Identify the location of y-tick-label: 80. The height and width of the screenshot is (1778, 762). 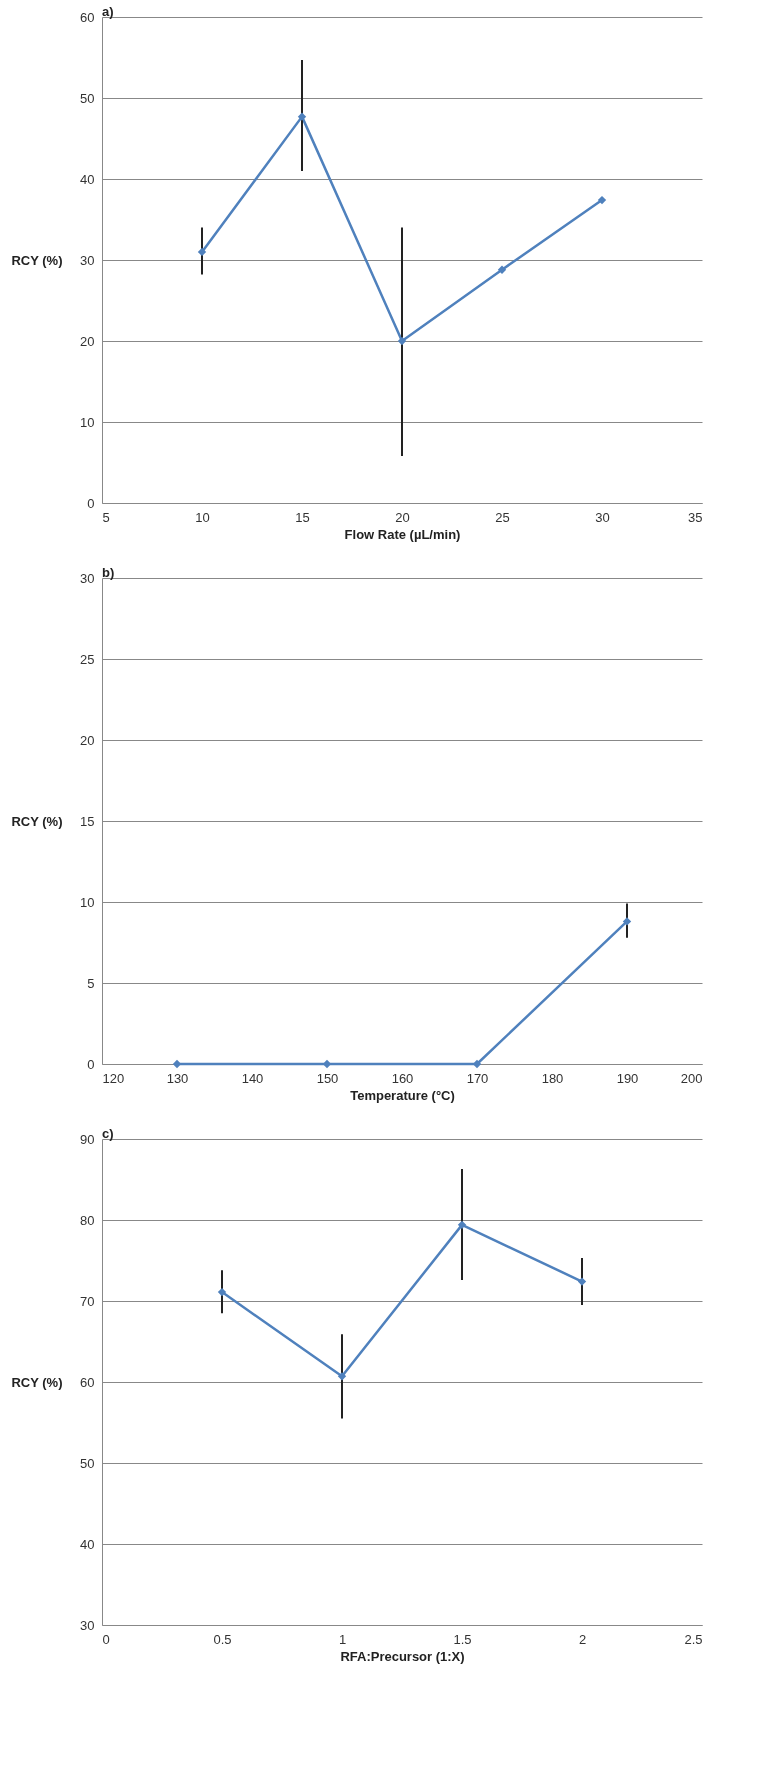
(87, 1220).